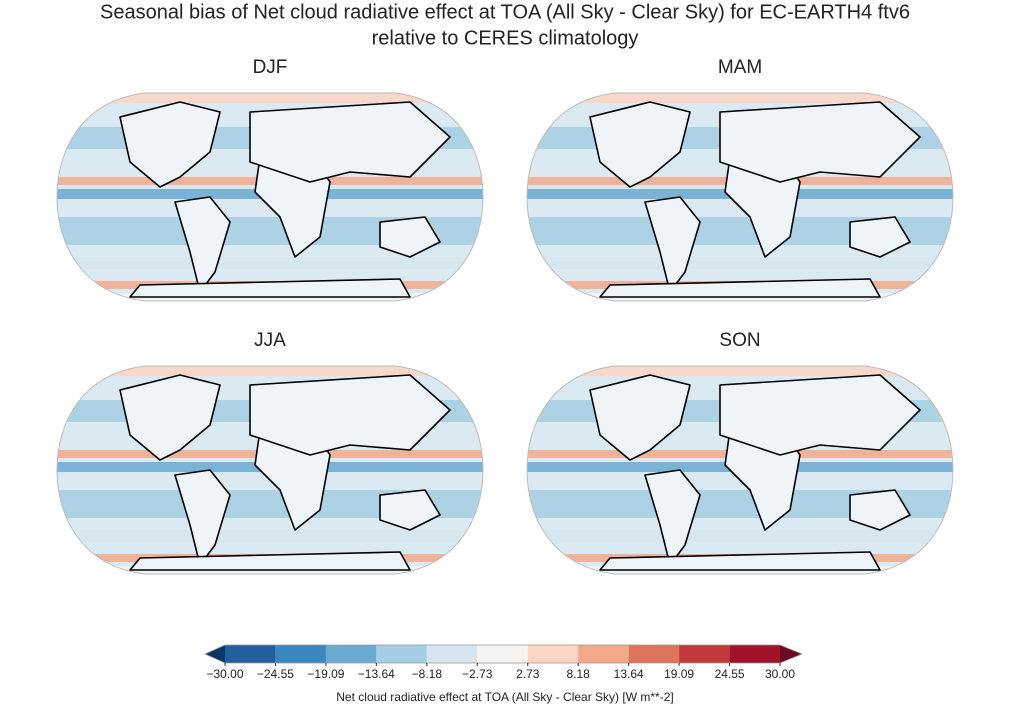  Describe the element at coordinates (740, 67) in the screenshot. I see `panel-title: MAM` at that location.